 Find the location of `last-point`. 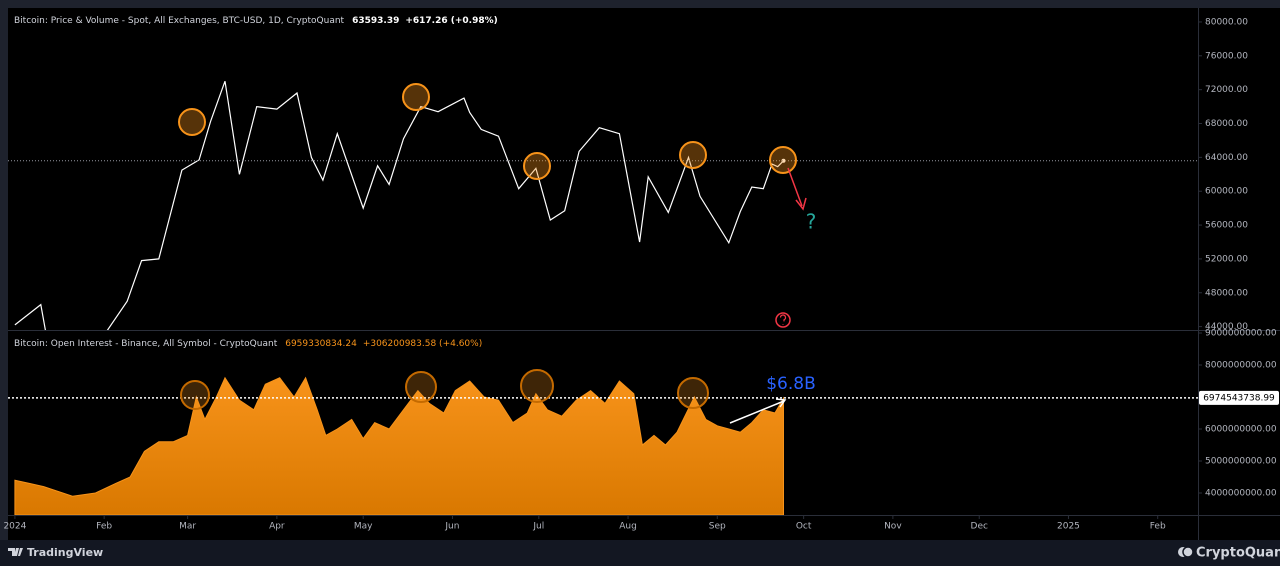

last-point is located at coordinates (783, 160).